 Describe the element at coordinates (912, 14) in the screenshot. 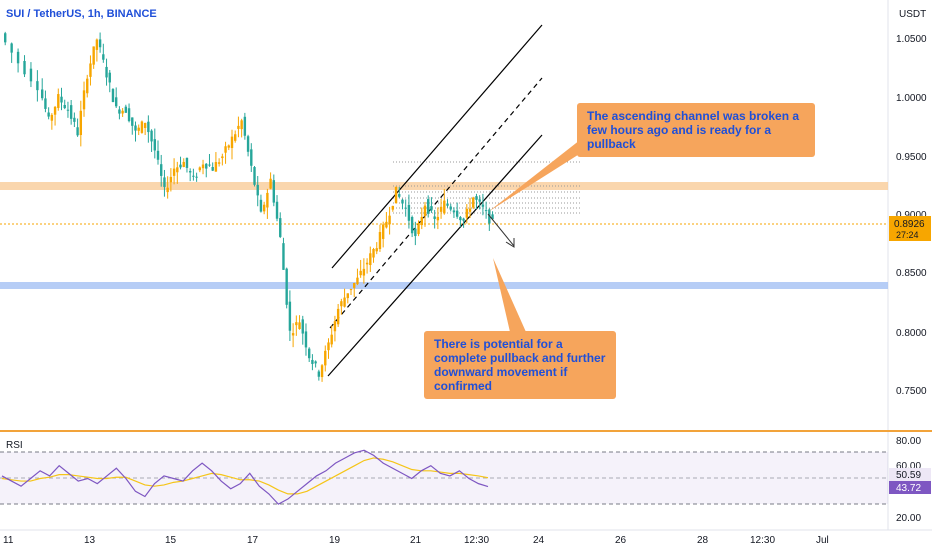

I see `currency-label: USDT` at that location.